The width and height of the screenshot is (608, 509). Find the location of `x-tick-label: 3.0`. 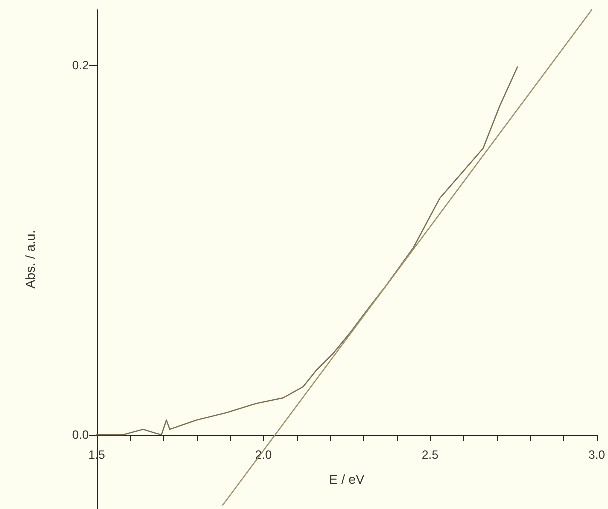

x-tick-label: 3.0 is located at coordinates (597, 455).